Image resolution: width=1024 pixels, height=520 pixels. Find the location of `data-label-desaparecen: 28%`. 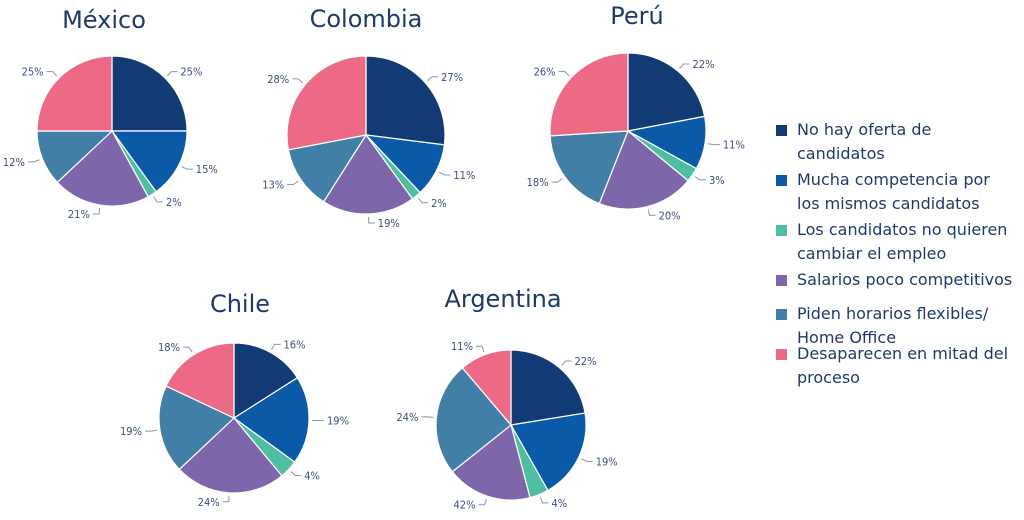

data-label-desaparecen: 28% is located at coordinates (278, 79).